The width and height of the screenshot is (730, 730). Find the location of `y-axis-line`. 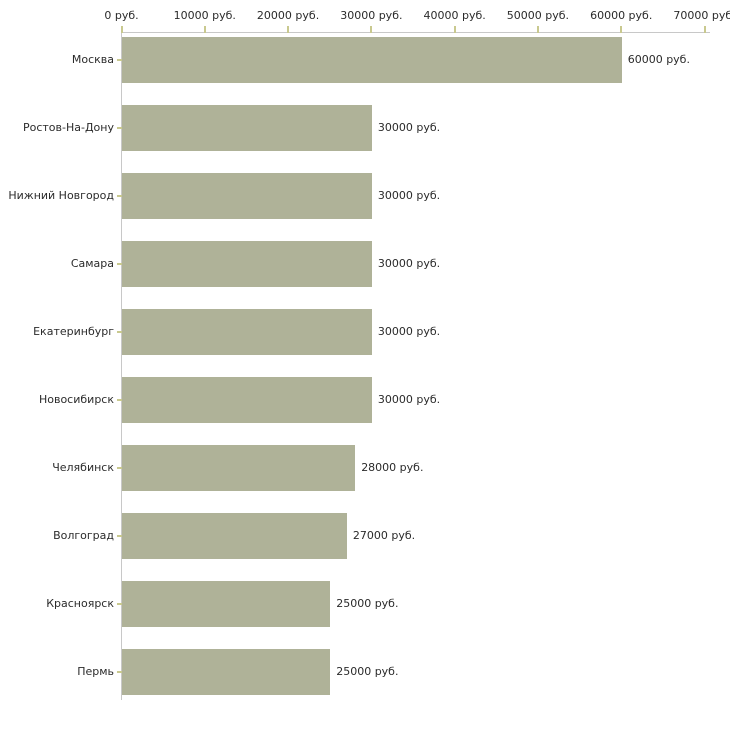

y-axis-line is located at coordinates (121, 366).